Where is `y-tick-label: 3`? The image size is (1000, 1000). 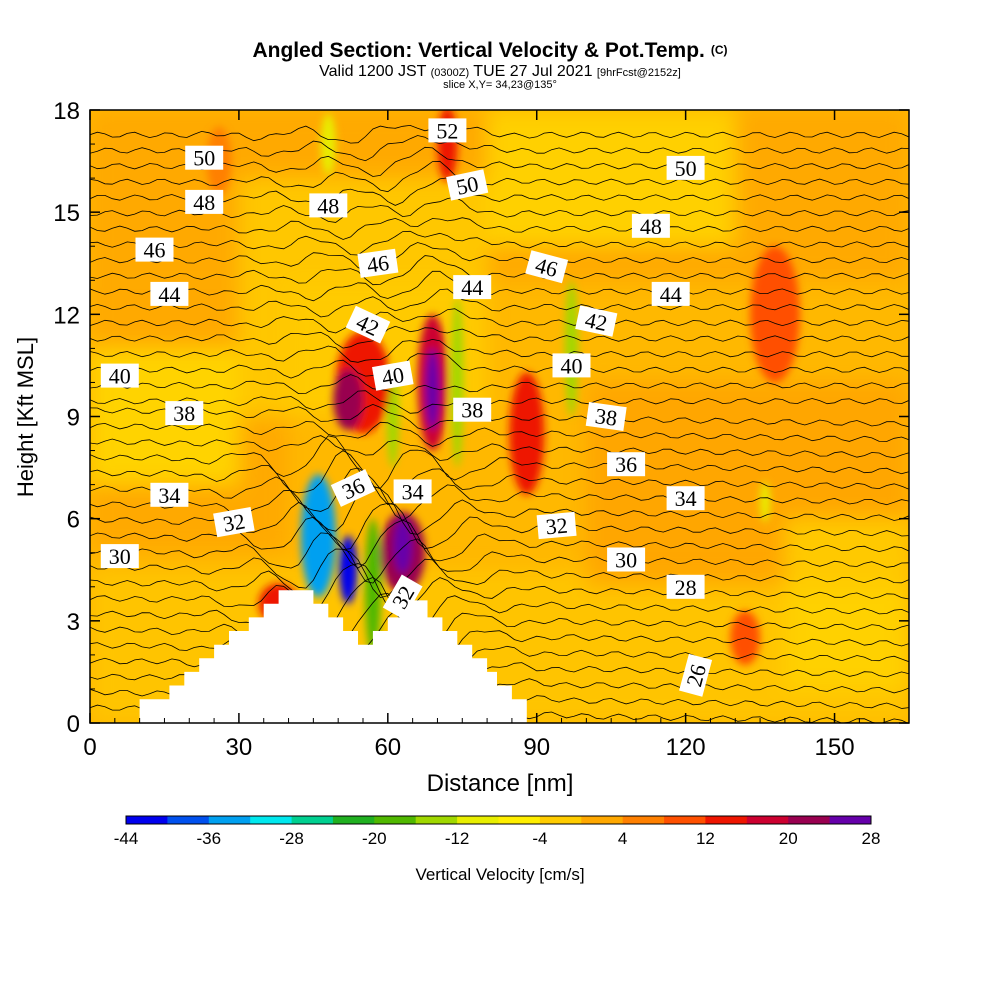 y-tick-label: 3 is located at coordinates (73, 622).